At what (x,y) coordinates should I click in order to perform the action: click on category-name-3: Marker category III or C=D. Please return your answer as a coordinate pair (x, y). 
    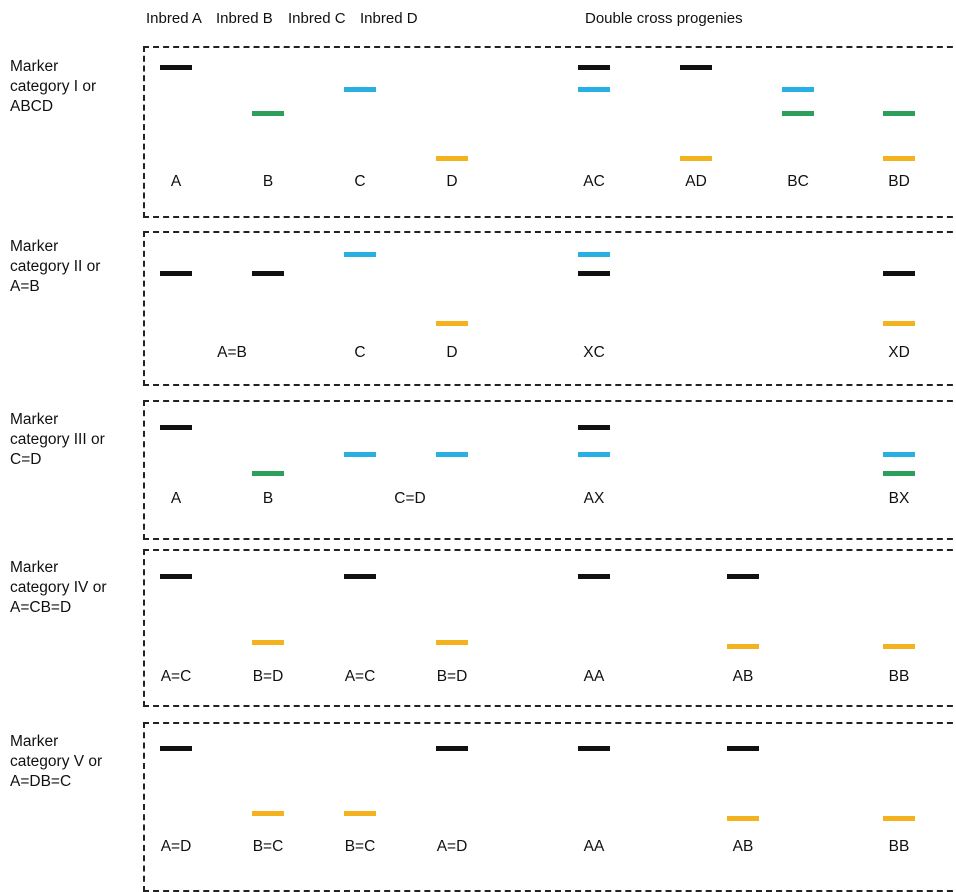
    Looking at the image, I should click on (57, 440).